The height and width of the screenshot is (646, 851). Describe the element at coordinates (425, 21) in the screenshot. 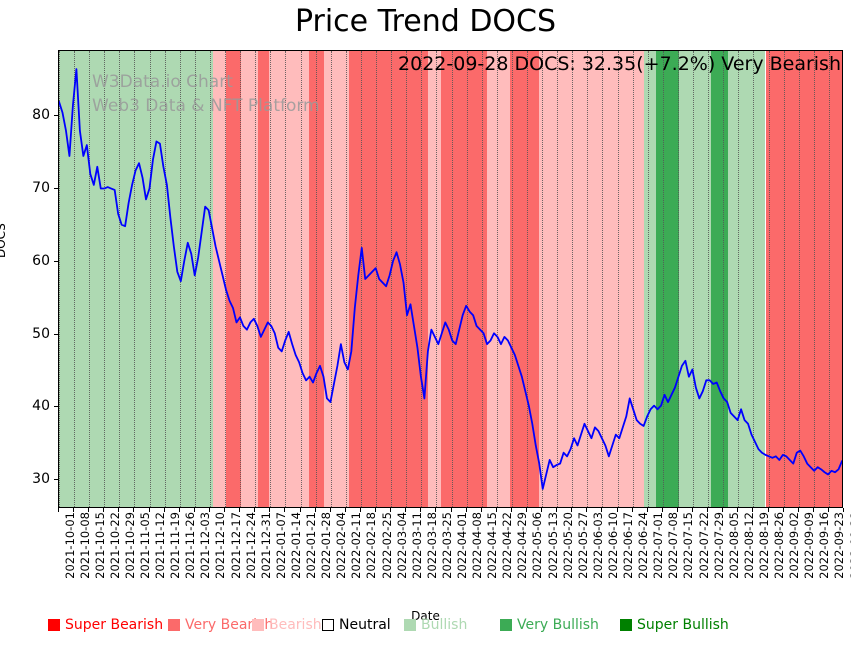

I see `page-title: Price Trend DOCS` at that location.